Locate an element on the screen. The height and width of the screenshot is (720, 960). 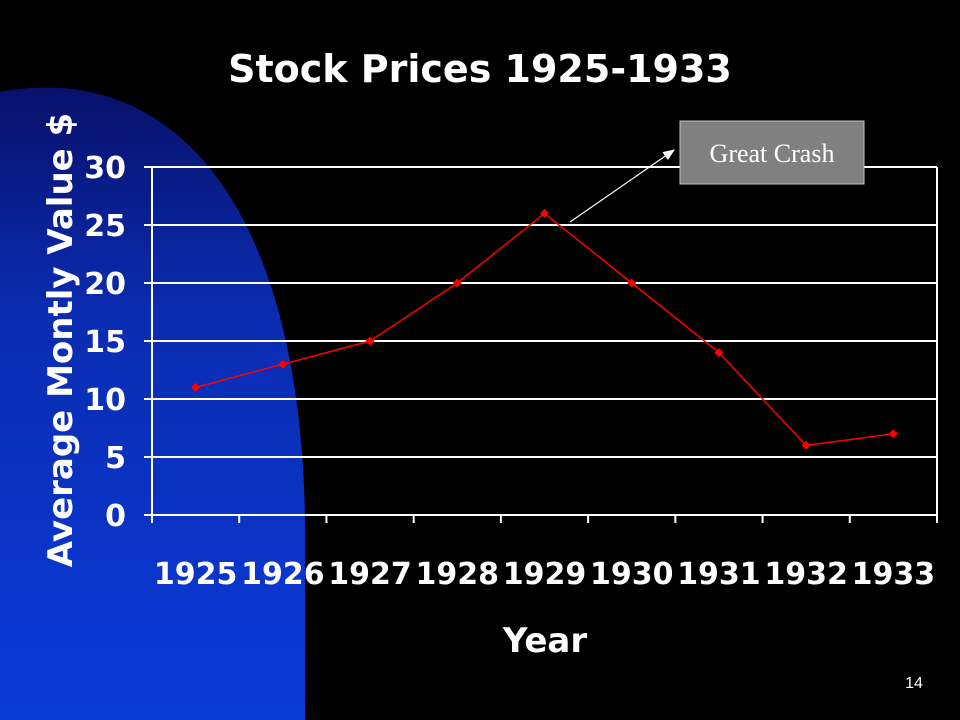
data-point-1931 is located at coordinates (719, 353).